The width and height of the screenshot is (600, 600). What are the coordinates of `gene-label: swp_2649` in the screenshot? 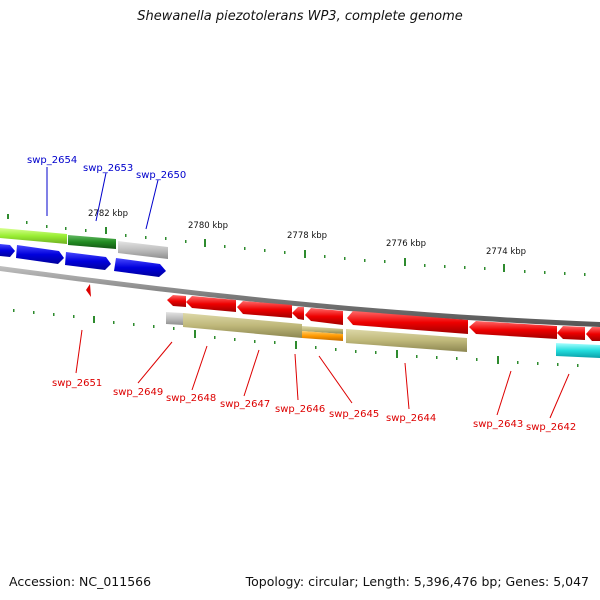 It's located at (138, 392).